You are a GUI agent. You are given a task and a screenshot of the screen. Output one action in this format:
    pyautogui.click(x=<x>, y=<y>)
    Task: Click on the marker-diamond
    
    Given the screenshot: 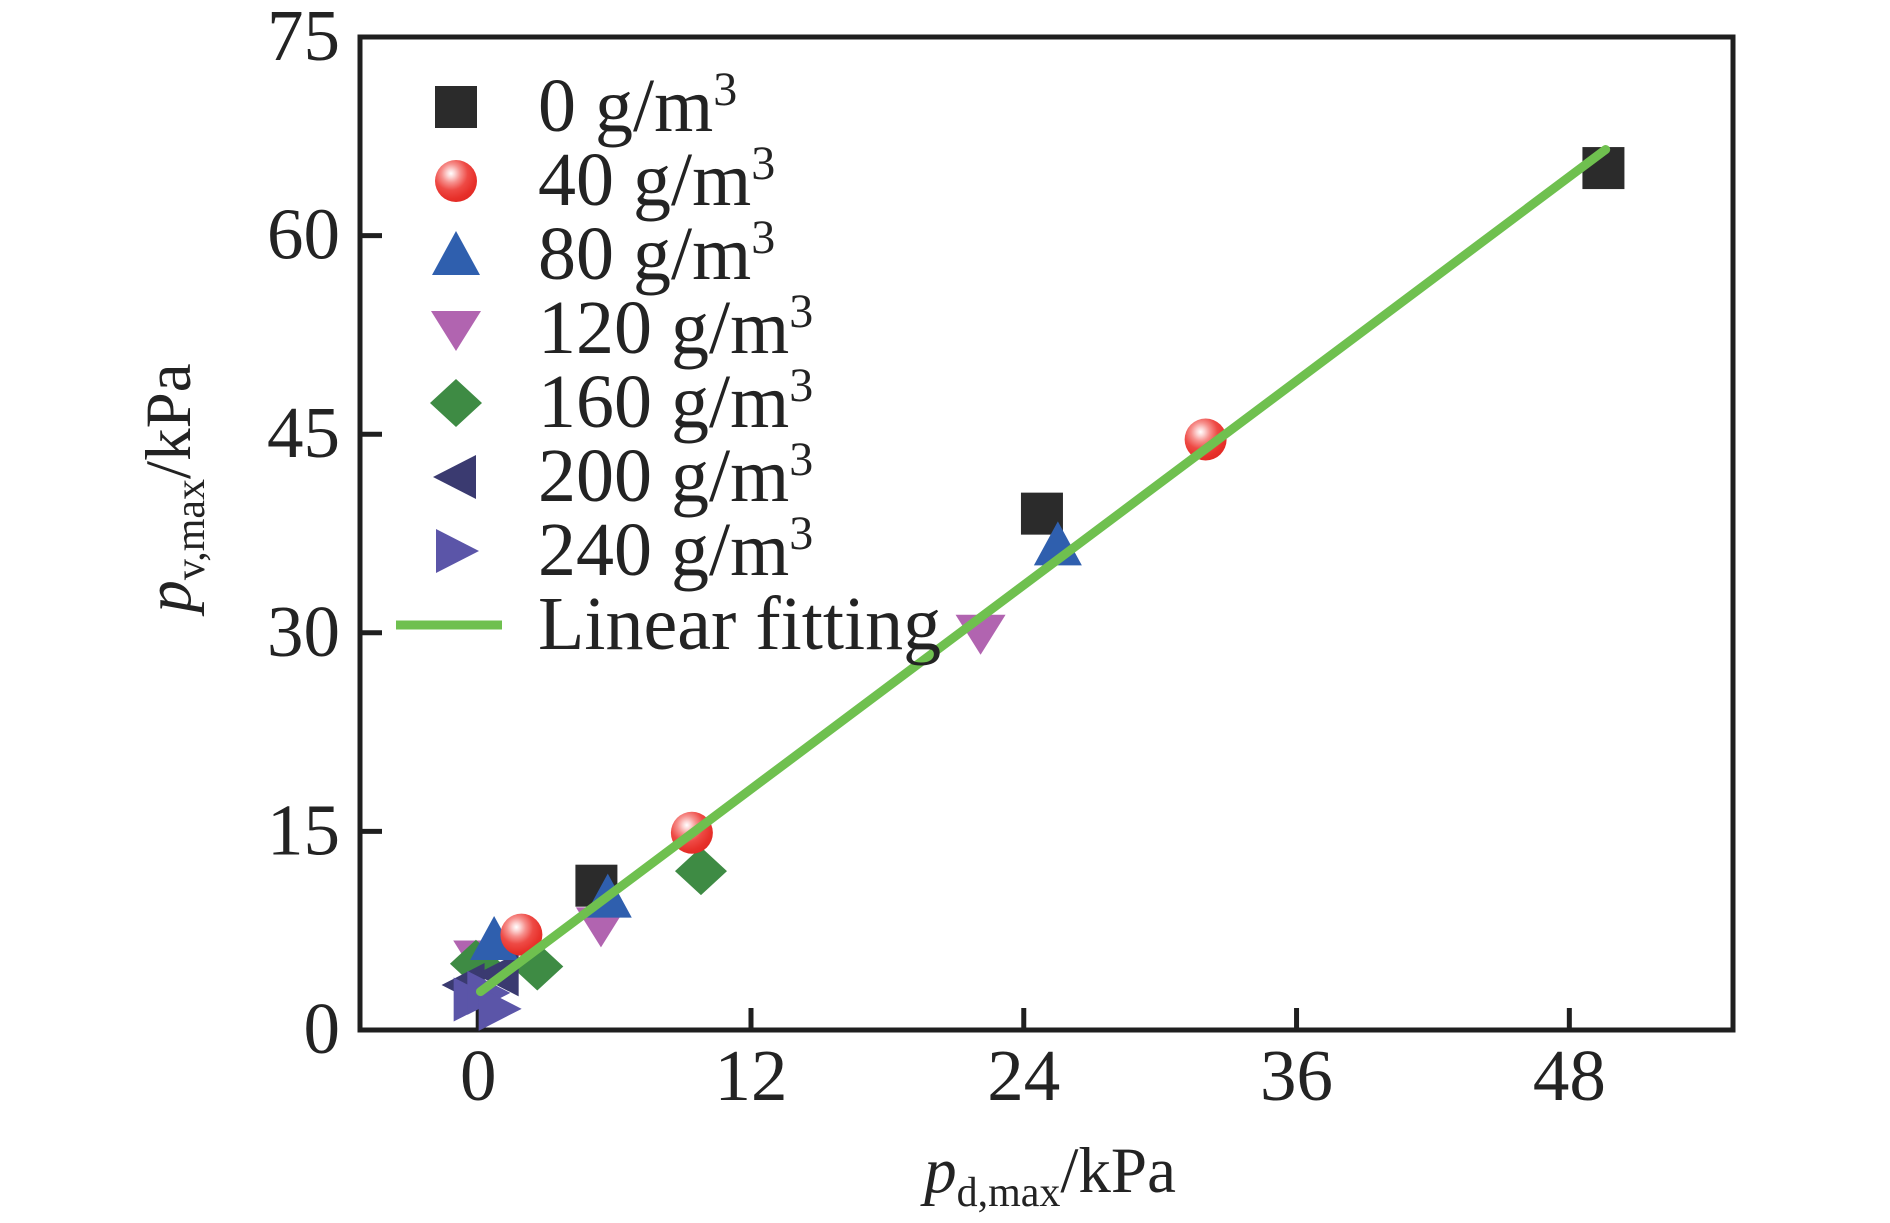 What is the action you would take?
    pyautogui.click(x=700, y=871)
    